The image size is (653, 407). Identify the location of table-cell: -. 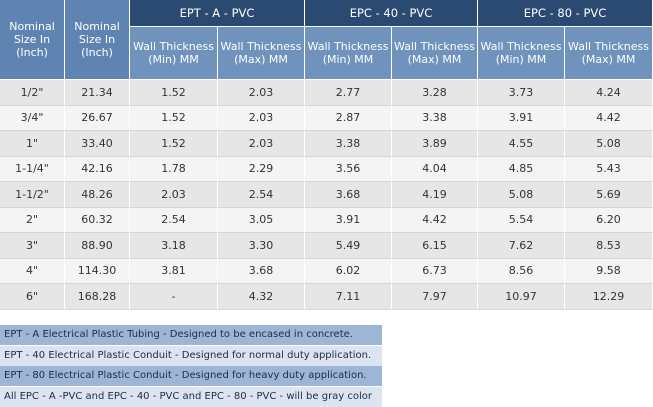
(174, 297).